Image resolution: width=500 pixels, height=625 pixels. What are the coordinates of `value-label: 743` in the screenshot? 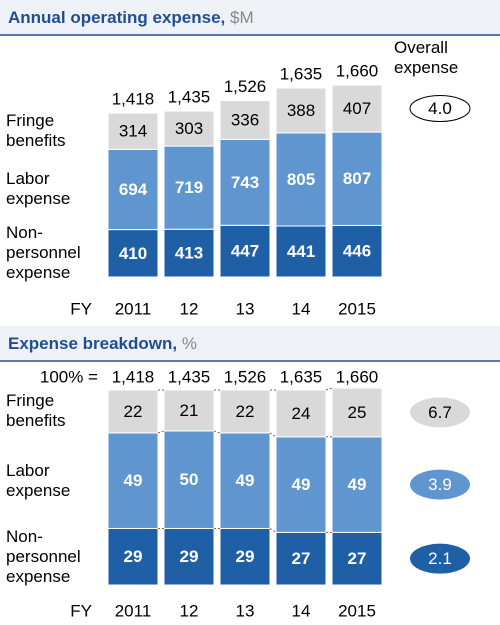 It's located at (245, 182).